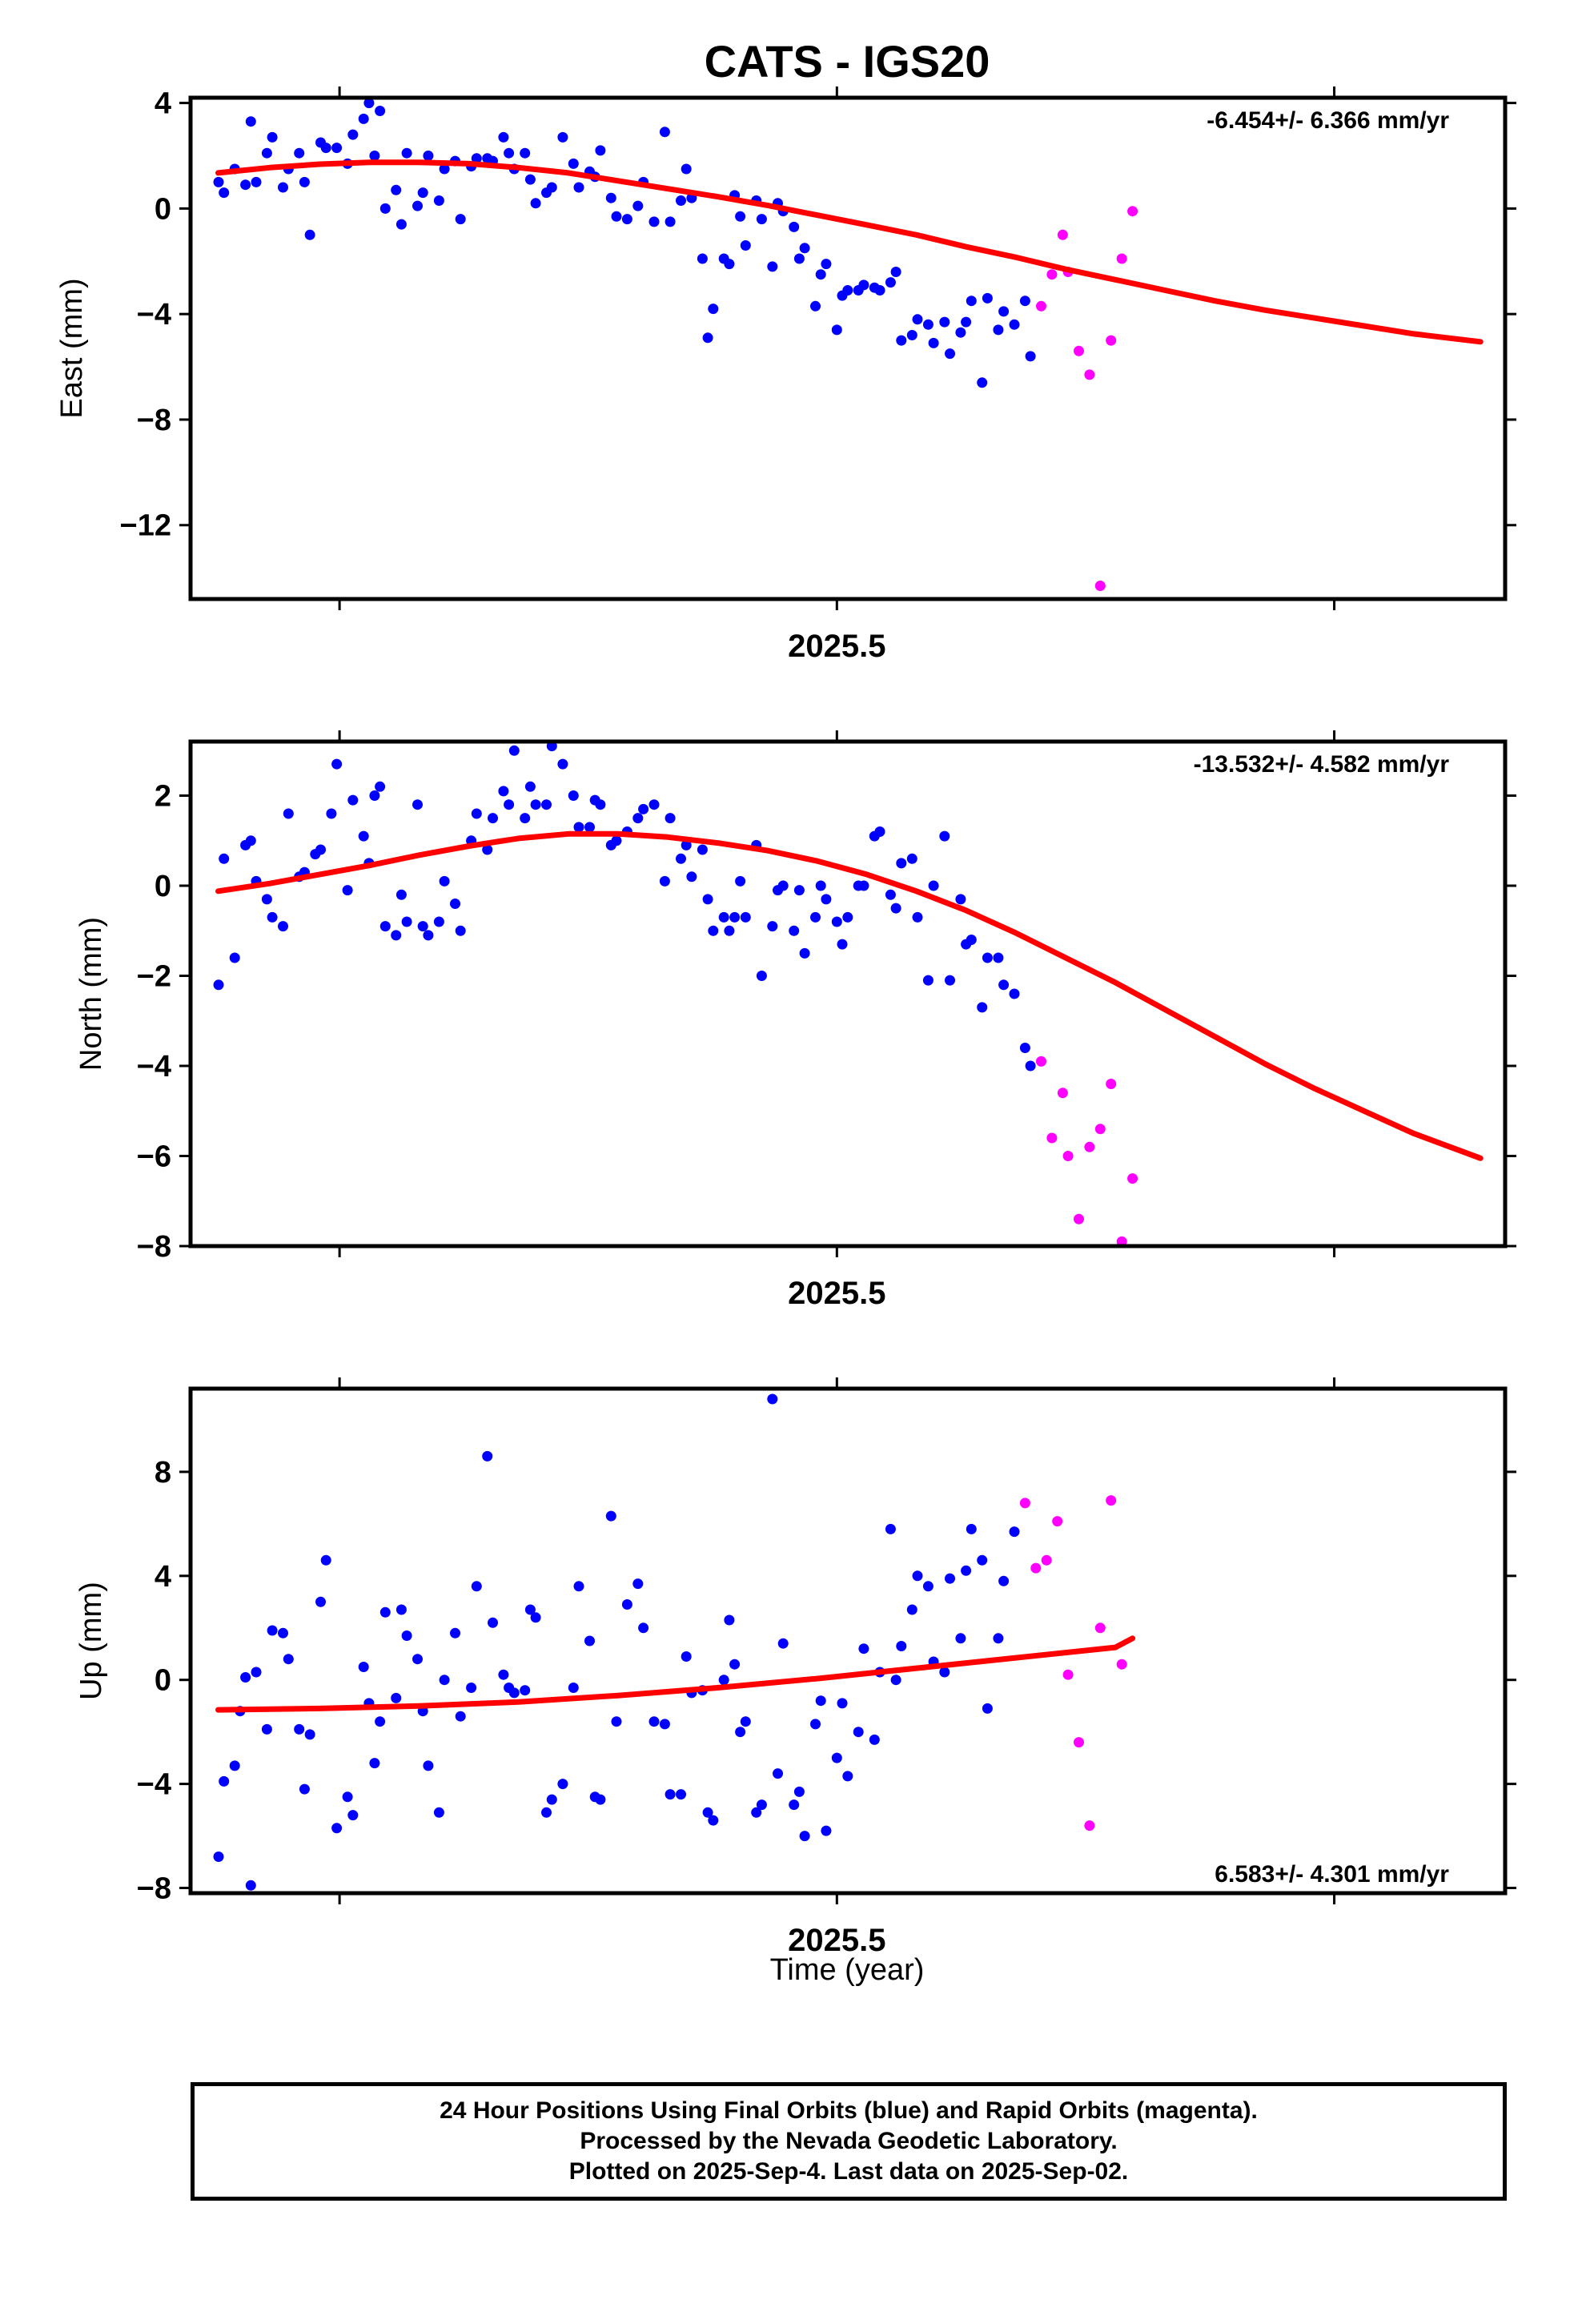 This screenshot has height=2324, width=1582. Describe the element at coordinates (847, 61) in the screenshot. I see `figure-title: CATS - IGS20` at that location.